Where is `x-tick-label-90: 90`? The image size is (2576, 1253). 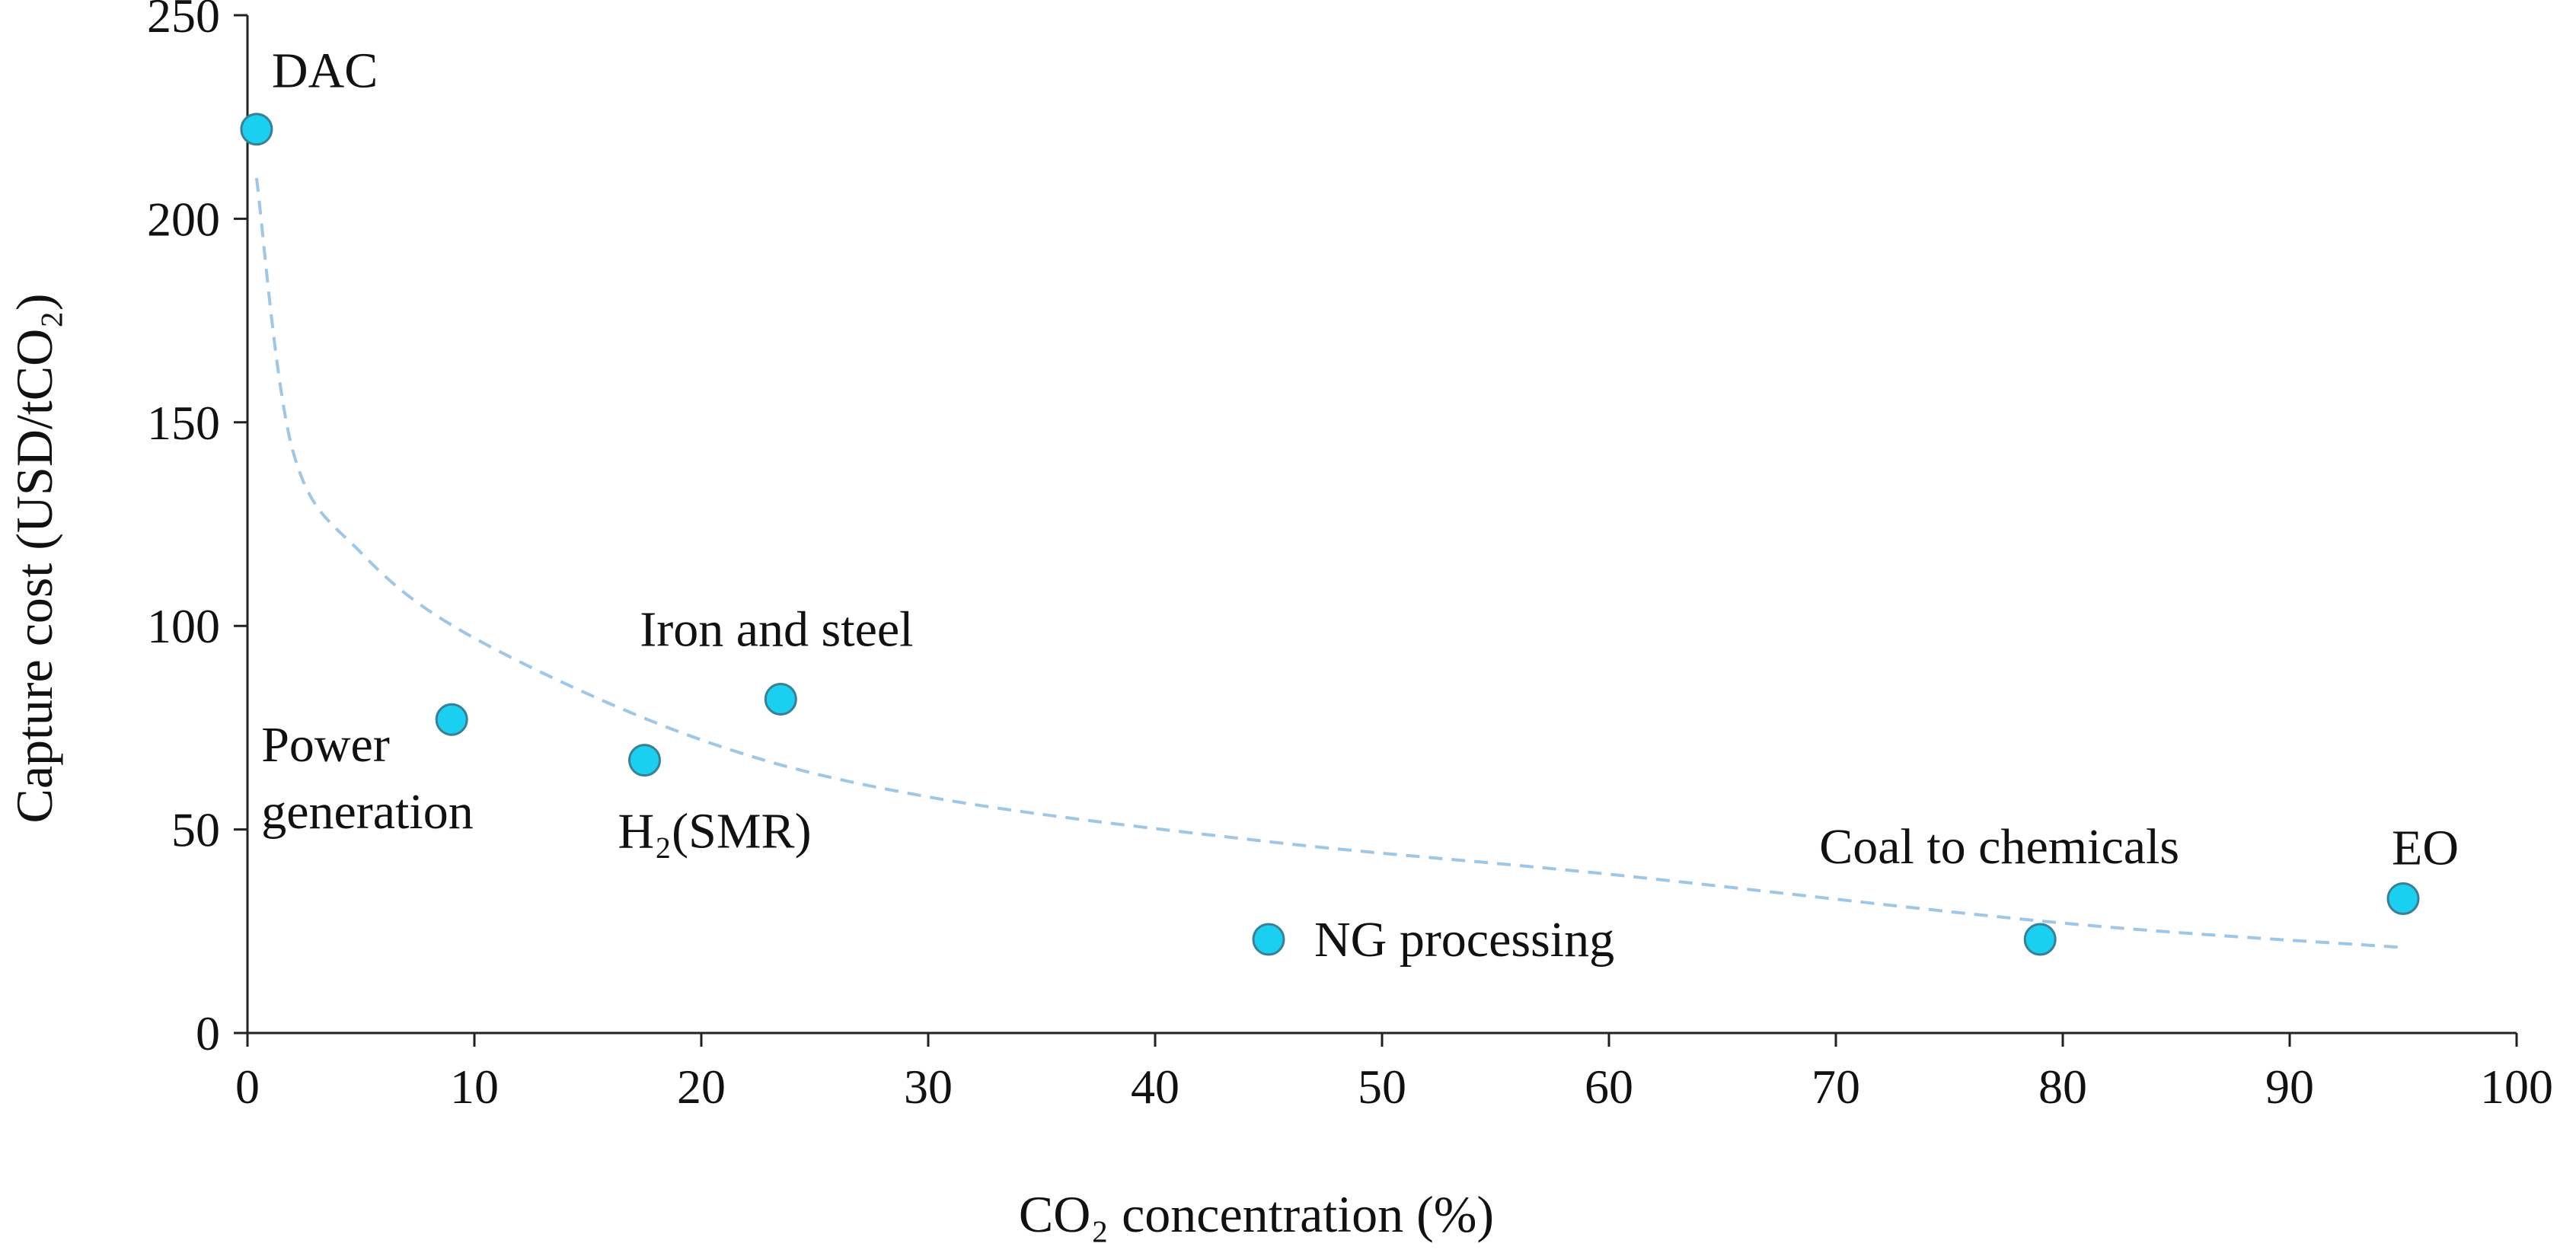 x-tick-label-90: 90 is located at coordinates (2289, 1087).